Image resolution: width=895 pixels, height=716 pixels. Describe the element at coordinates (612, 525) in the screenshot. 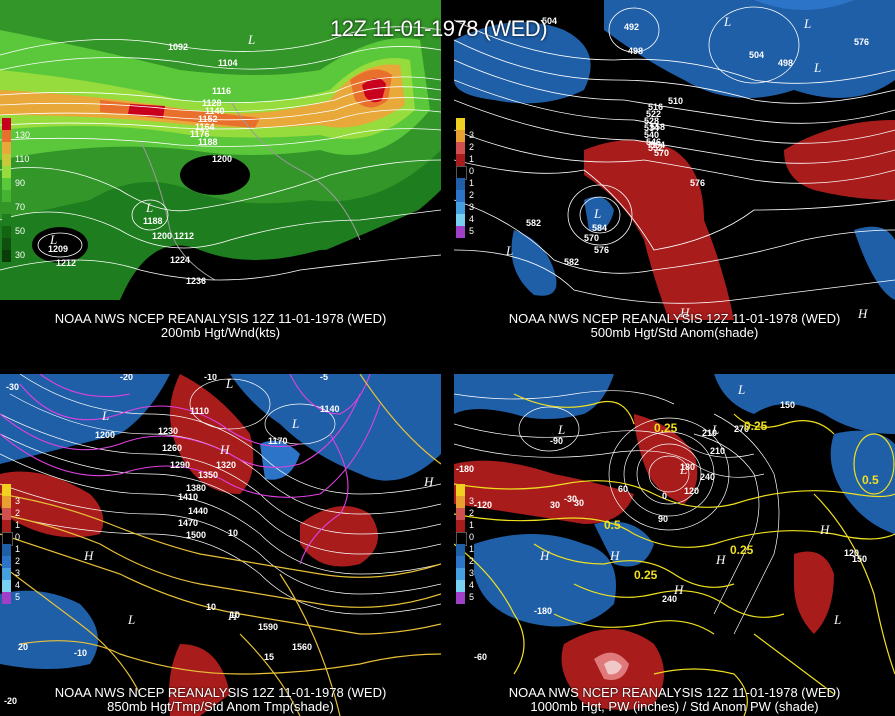

I see `pw-label: 0.5` at that location.